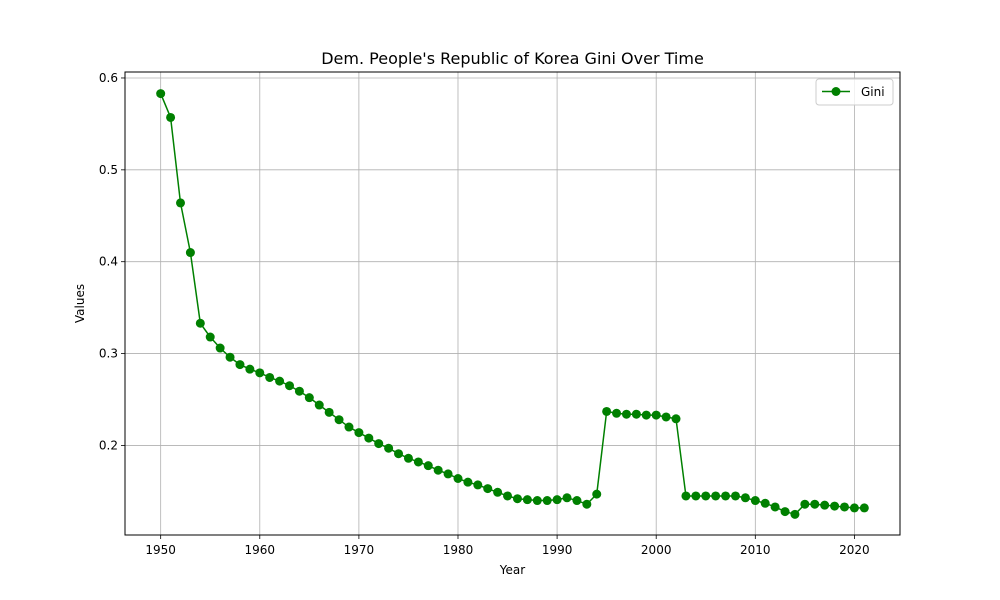 This screenshot has width=1000, height=600. What do you see at coordinates (108, 262) in the screenshot?
I see `y-tick-label: 0.4` at bounding box center [108, 262].